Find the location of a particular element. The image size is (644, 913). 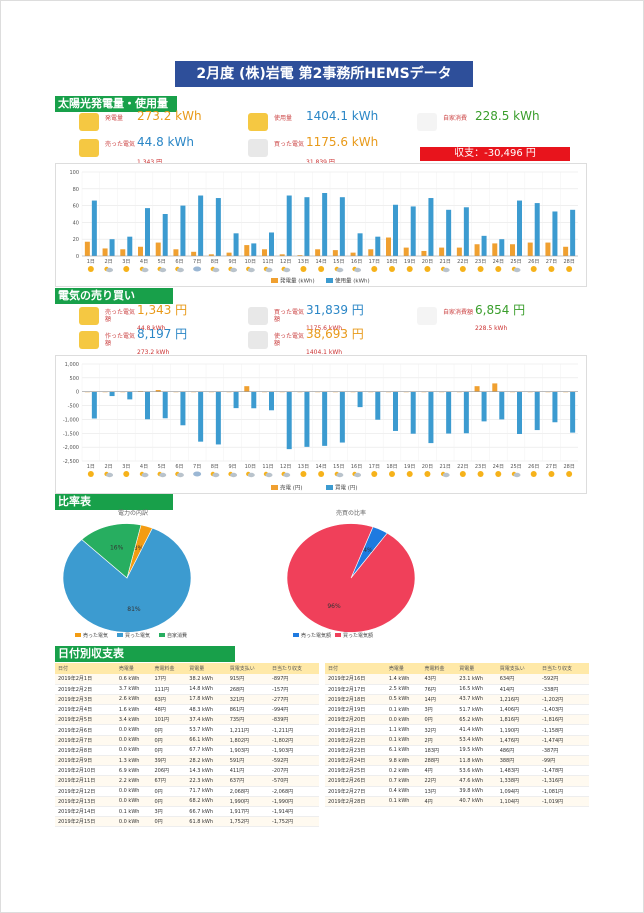

y-tick-label: 40 is located at coordinates (76, 223).